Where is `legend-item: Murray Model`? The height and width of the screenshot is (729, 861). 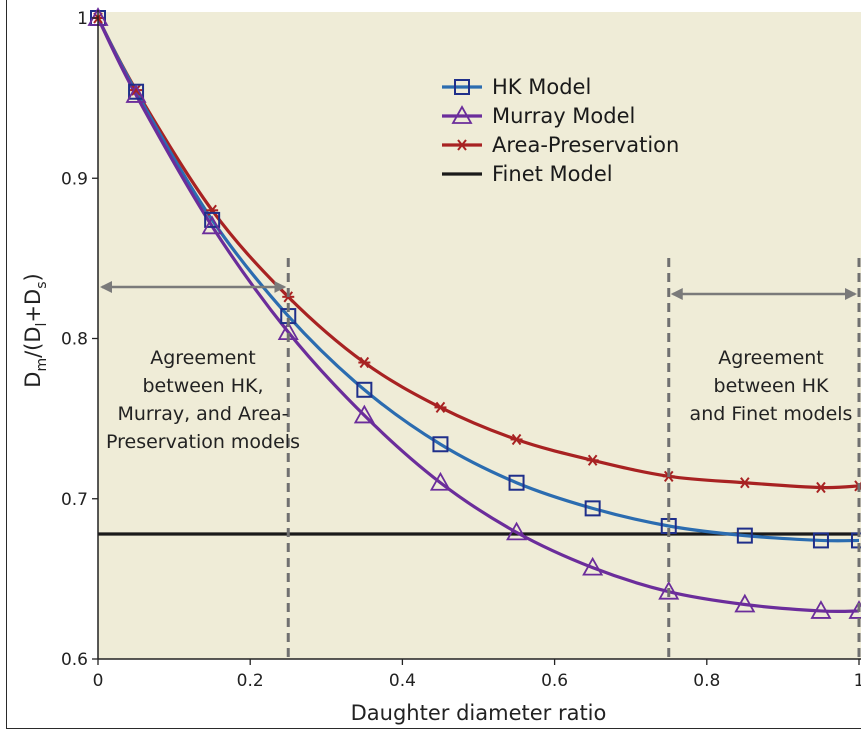
legend-item: Murray Model is located at coordinates (538, 116).